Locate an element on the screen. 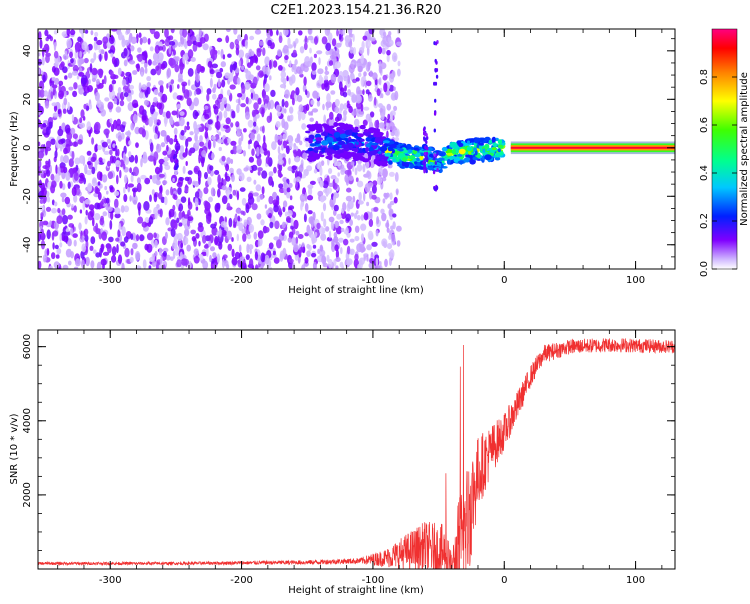 This screenshot has width=750, height=604. streak-blob is located at coordinates (436, 83).